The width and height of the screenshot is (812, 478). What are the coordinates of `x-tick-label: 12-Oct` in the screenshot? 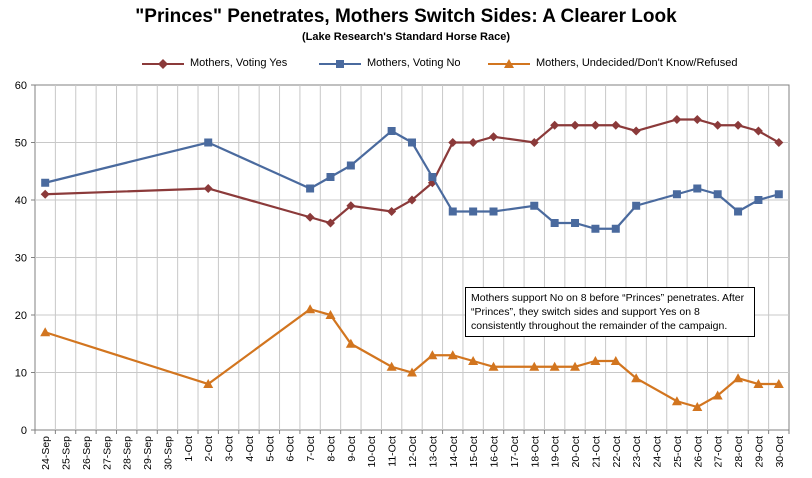 It's located at (413, 452).